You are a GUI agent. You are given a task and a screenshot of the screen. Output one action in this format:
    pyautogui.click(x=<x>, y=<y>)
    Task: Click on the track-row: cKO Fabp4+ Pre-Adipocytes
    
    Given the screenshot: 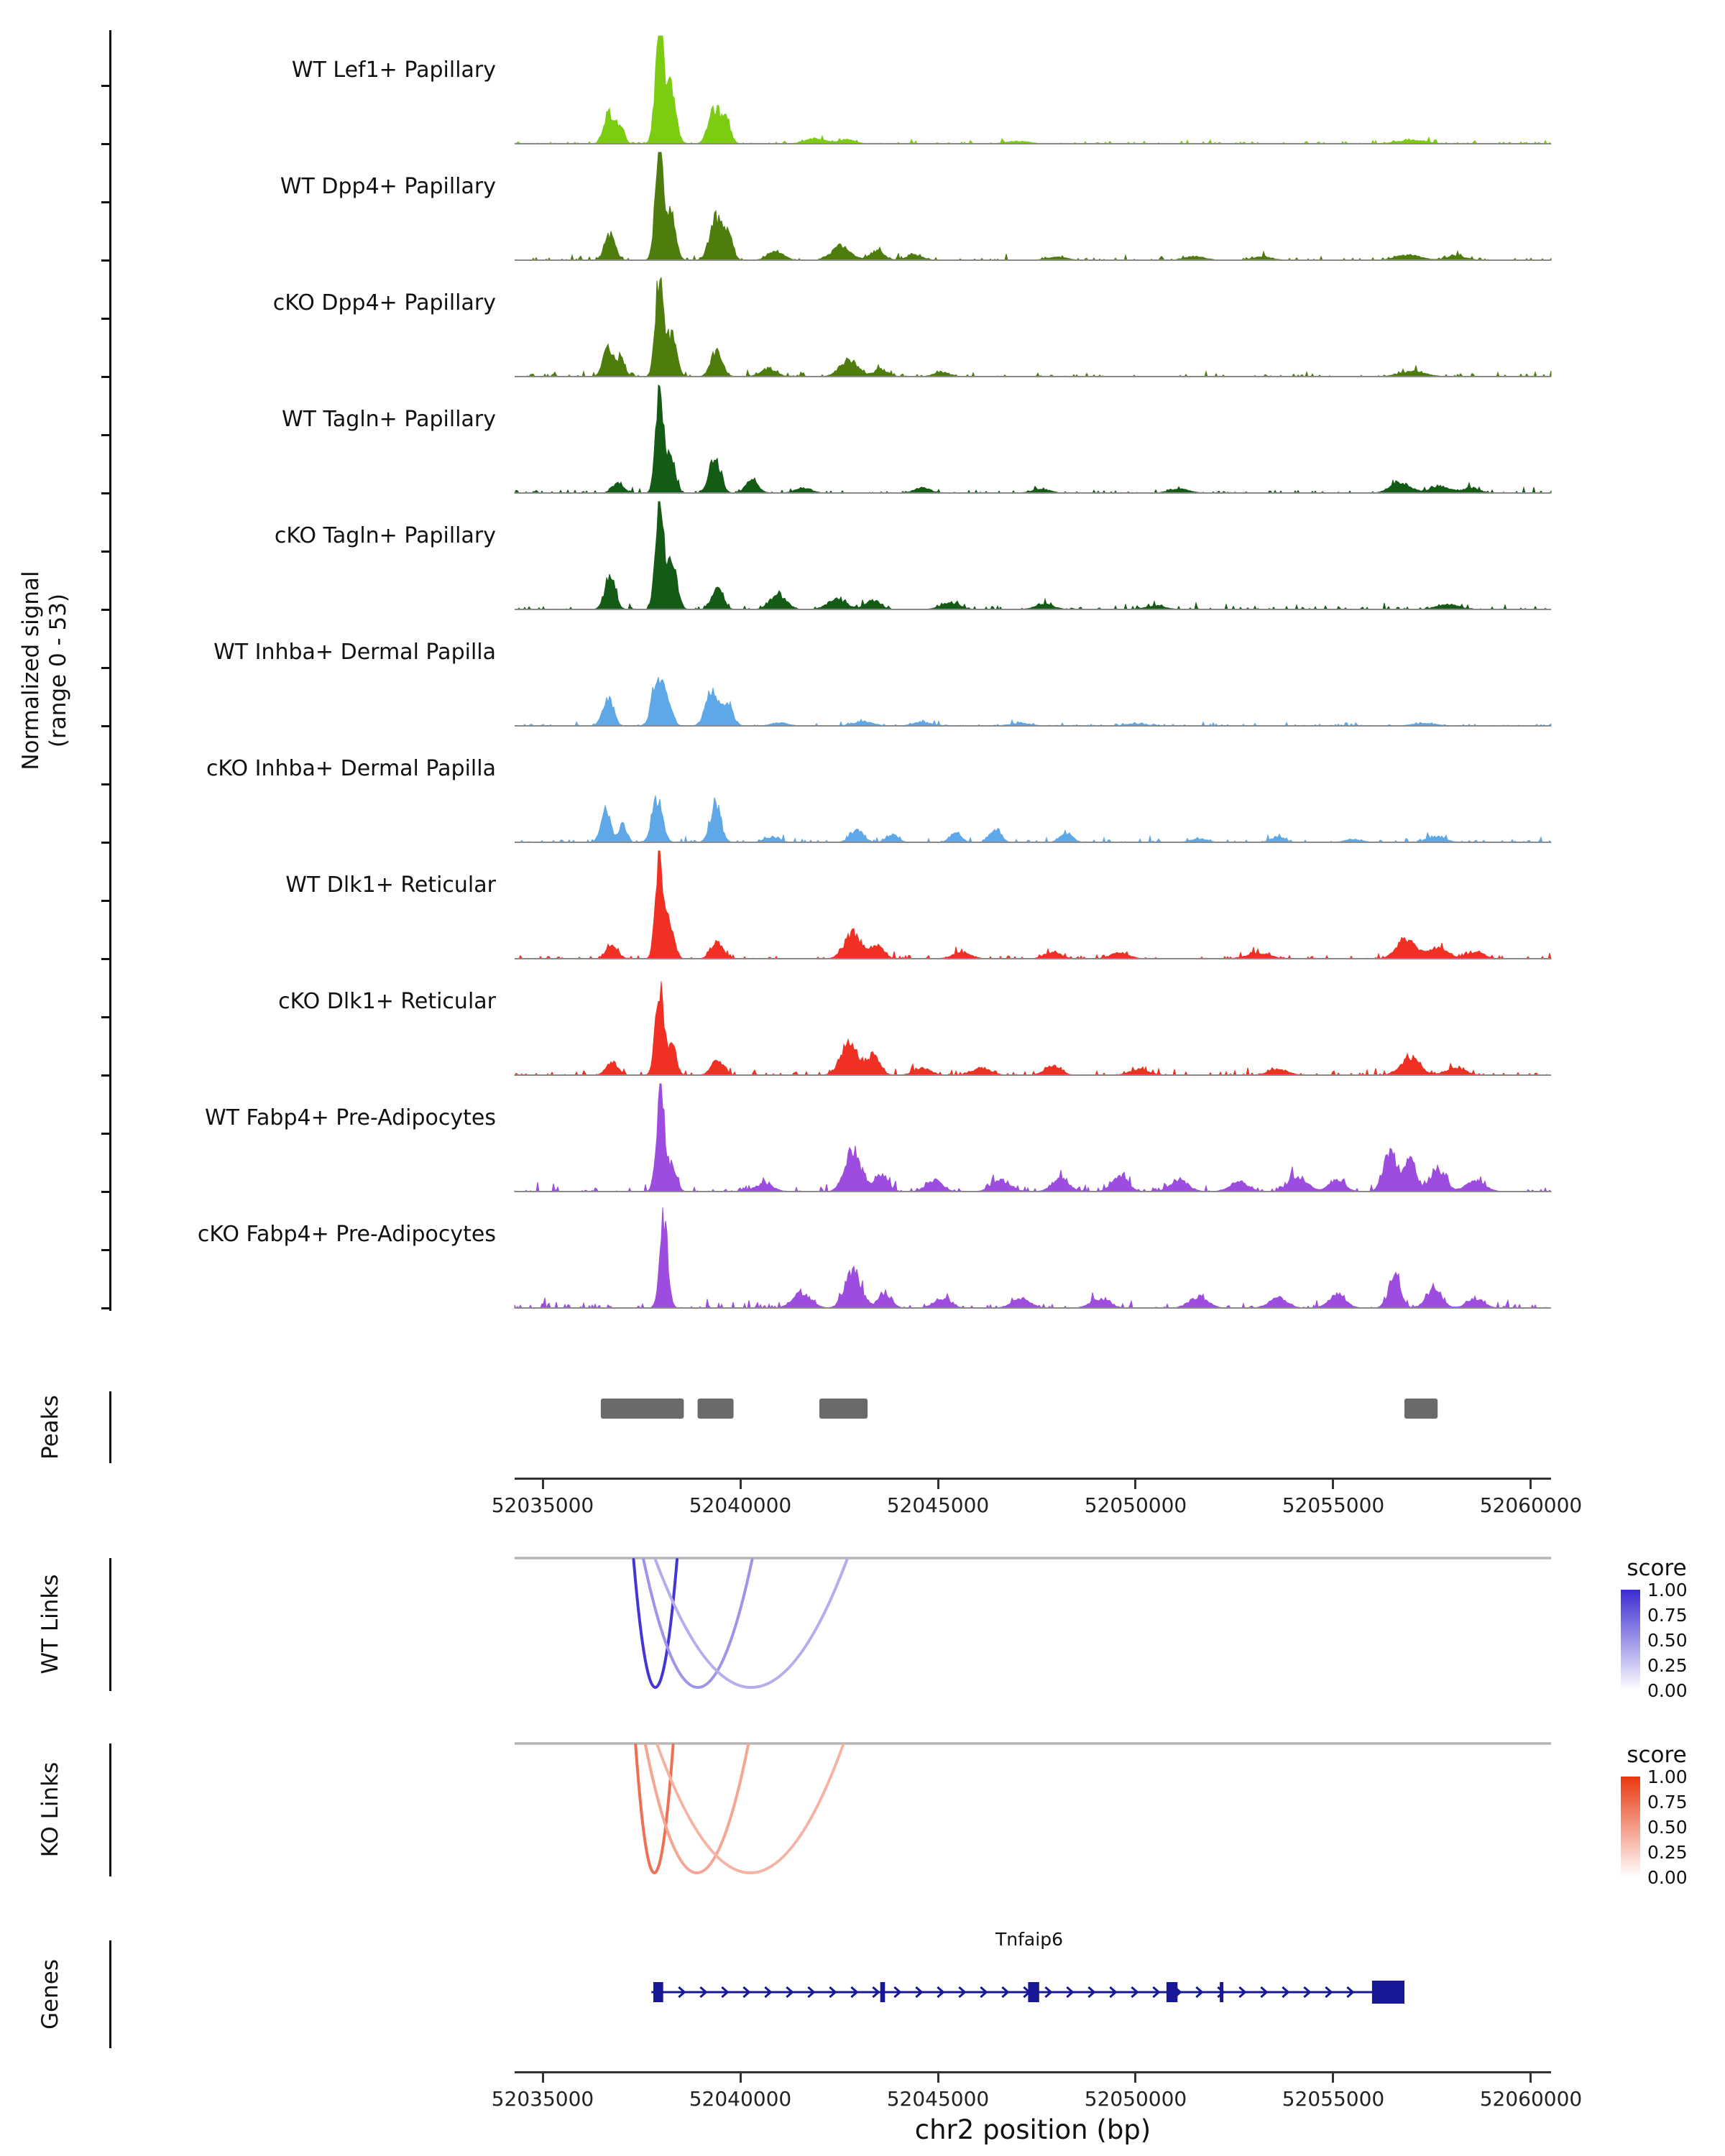 What is the action you would take?
    pyautogui.click(x=862, y=1254)
    